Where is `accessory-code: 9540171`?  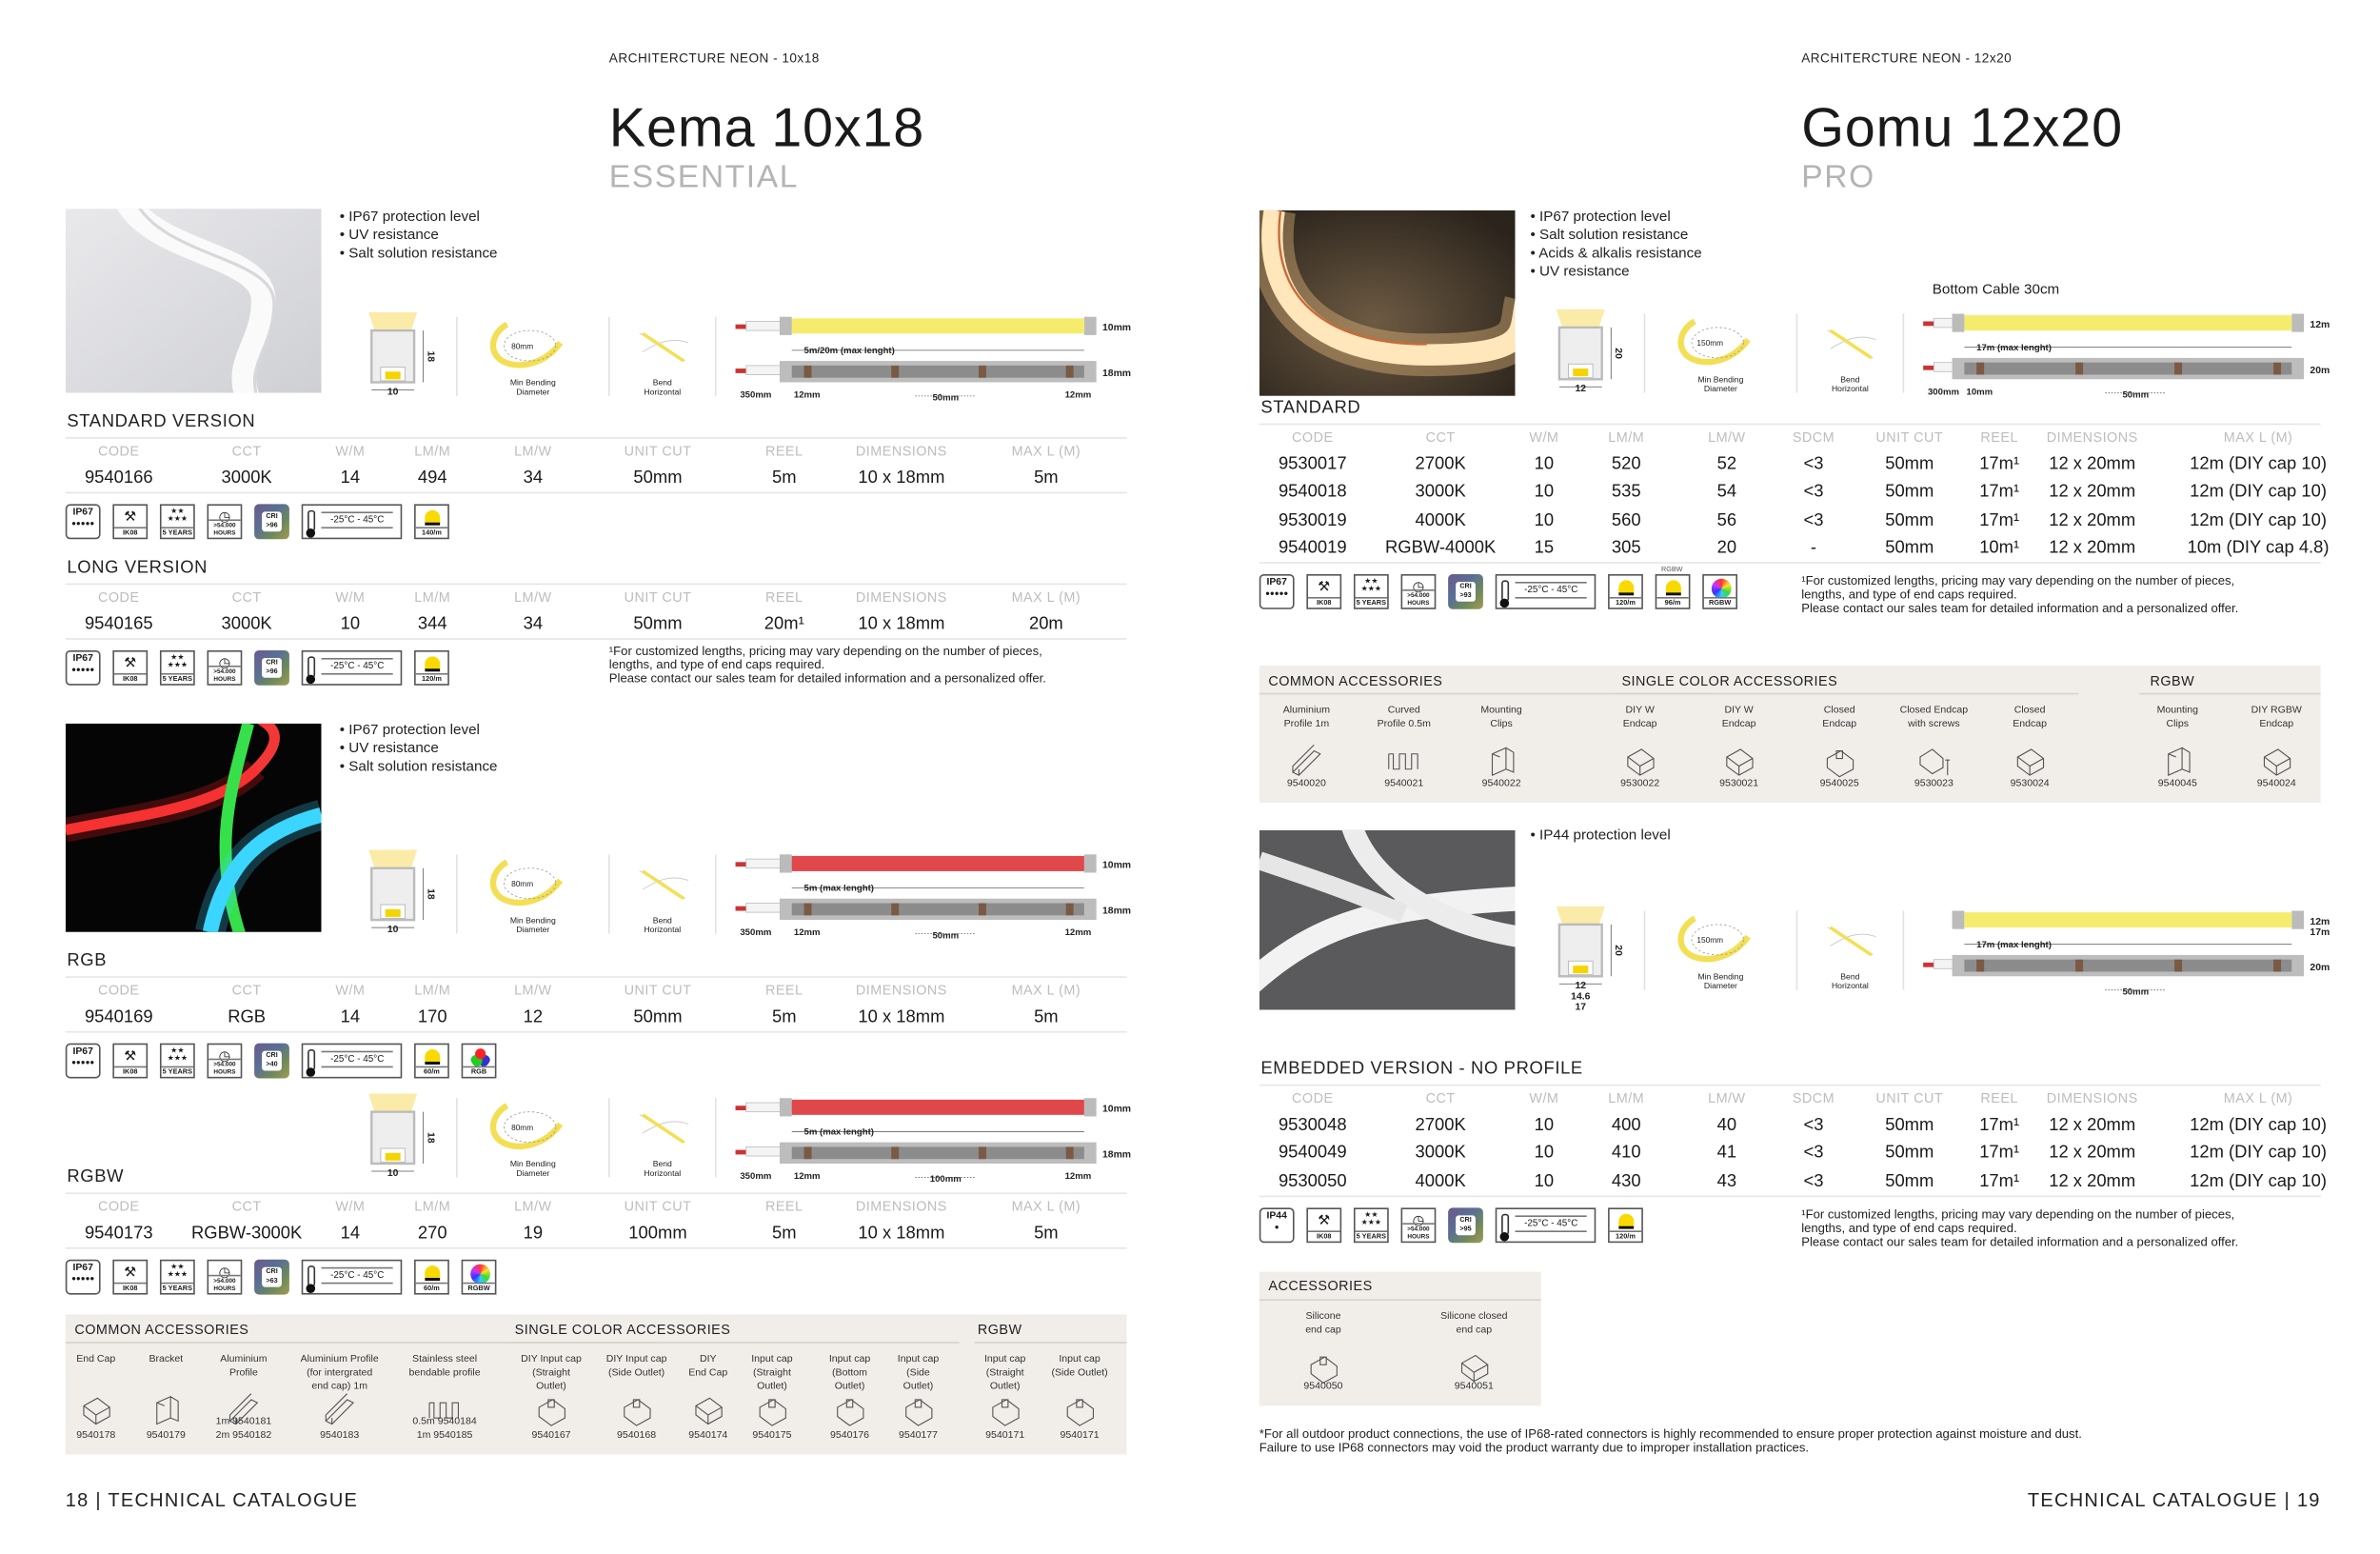
accessory-code: 9540171 is located at coordinates (1005, 1435).